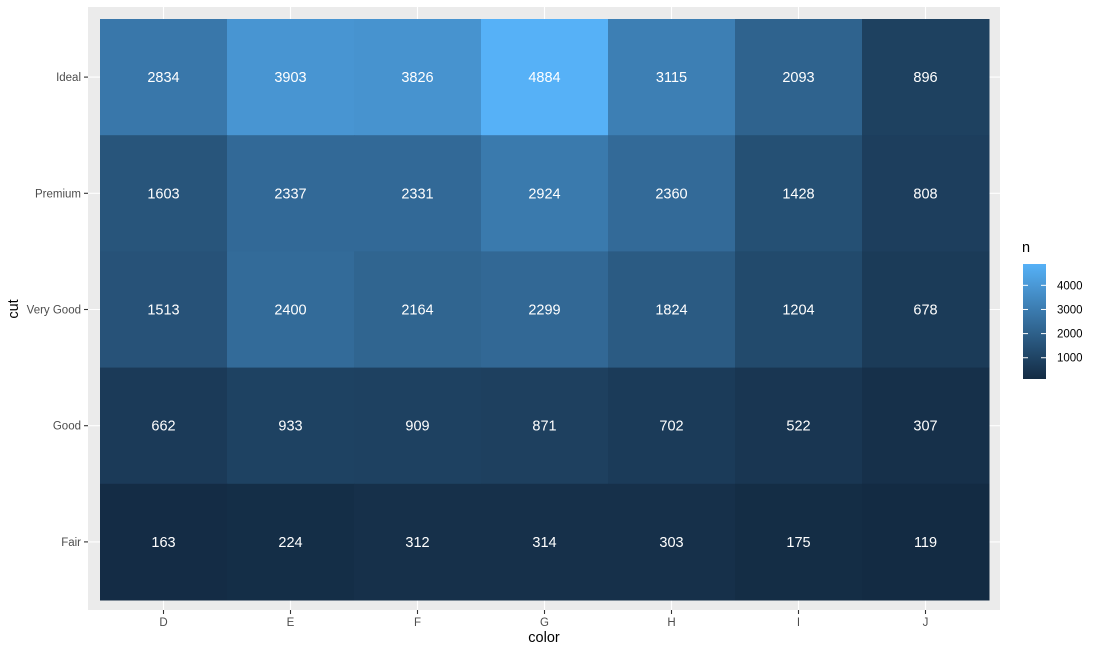 The image size is (1103, 654). What do you see at coordinates (798, 623) in the screenshot?
I see `x-tick-label: I` at bounding box center [798, 623].